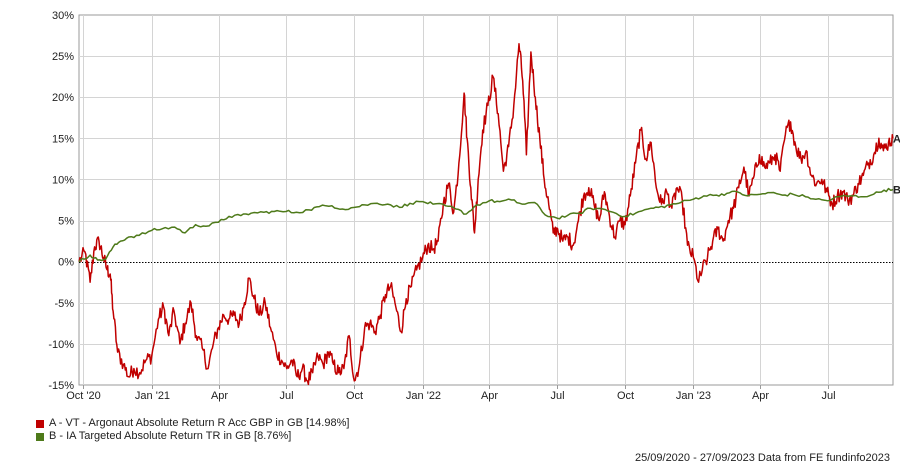 The image size is (900, 467). What do you see at coordinates (152, 396) in the screenshot?
I see `x-tick-label: Jan '21` at bounding box center [152, 396].